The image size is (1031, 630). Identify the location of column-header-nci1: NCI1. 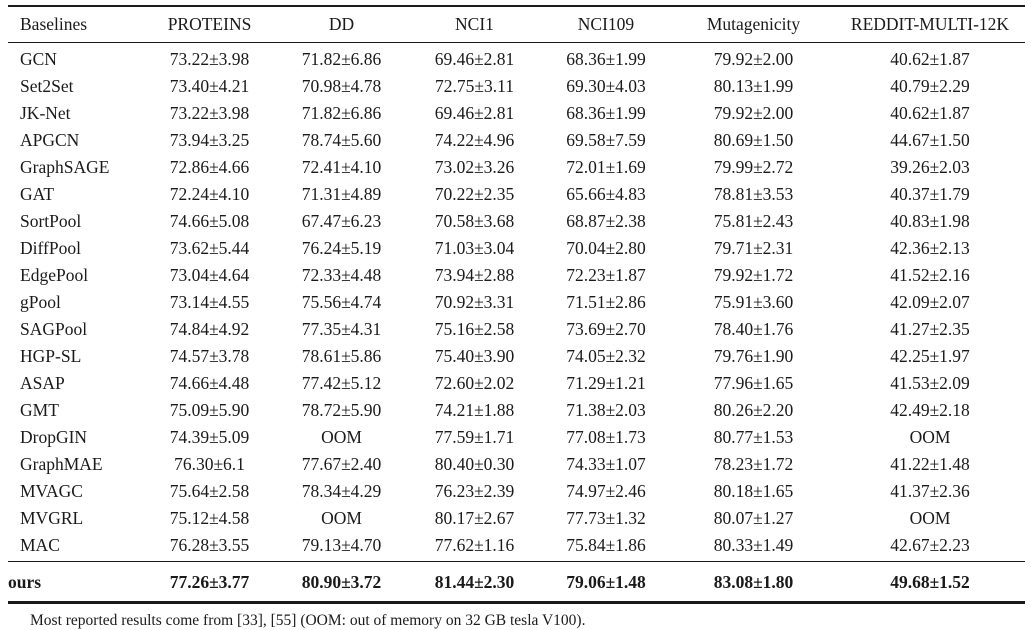
(474, 24).